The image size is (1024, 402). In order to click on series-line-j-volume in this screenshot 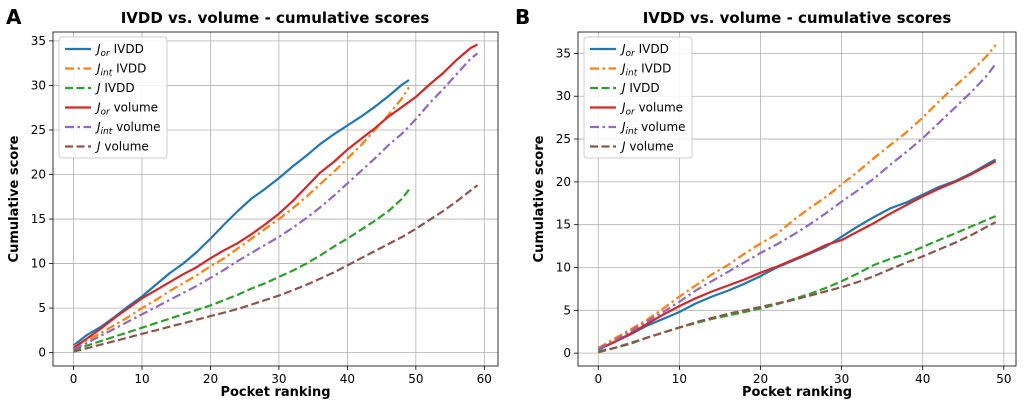, I will do `click(797, 287)`.